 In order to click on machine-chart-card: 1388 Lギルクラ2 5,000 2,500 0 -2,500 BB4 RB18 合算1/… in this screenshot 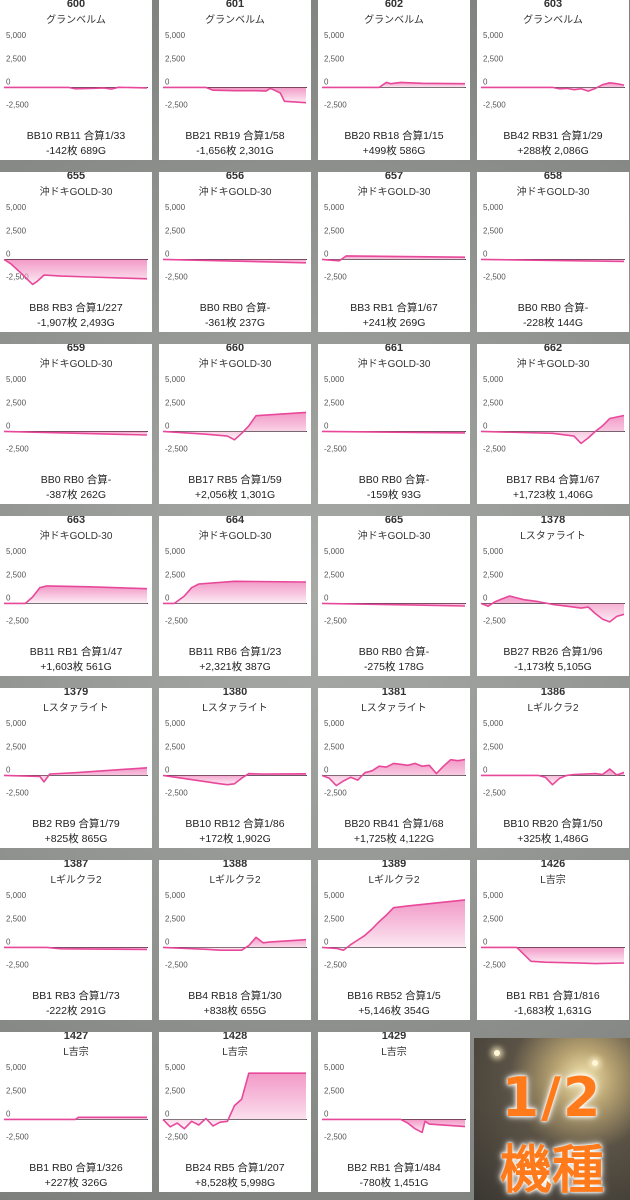, I will do `click(235, 940)`.